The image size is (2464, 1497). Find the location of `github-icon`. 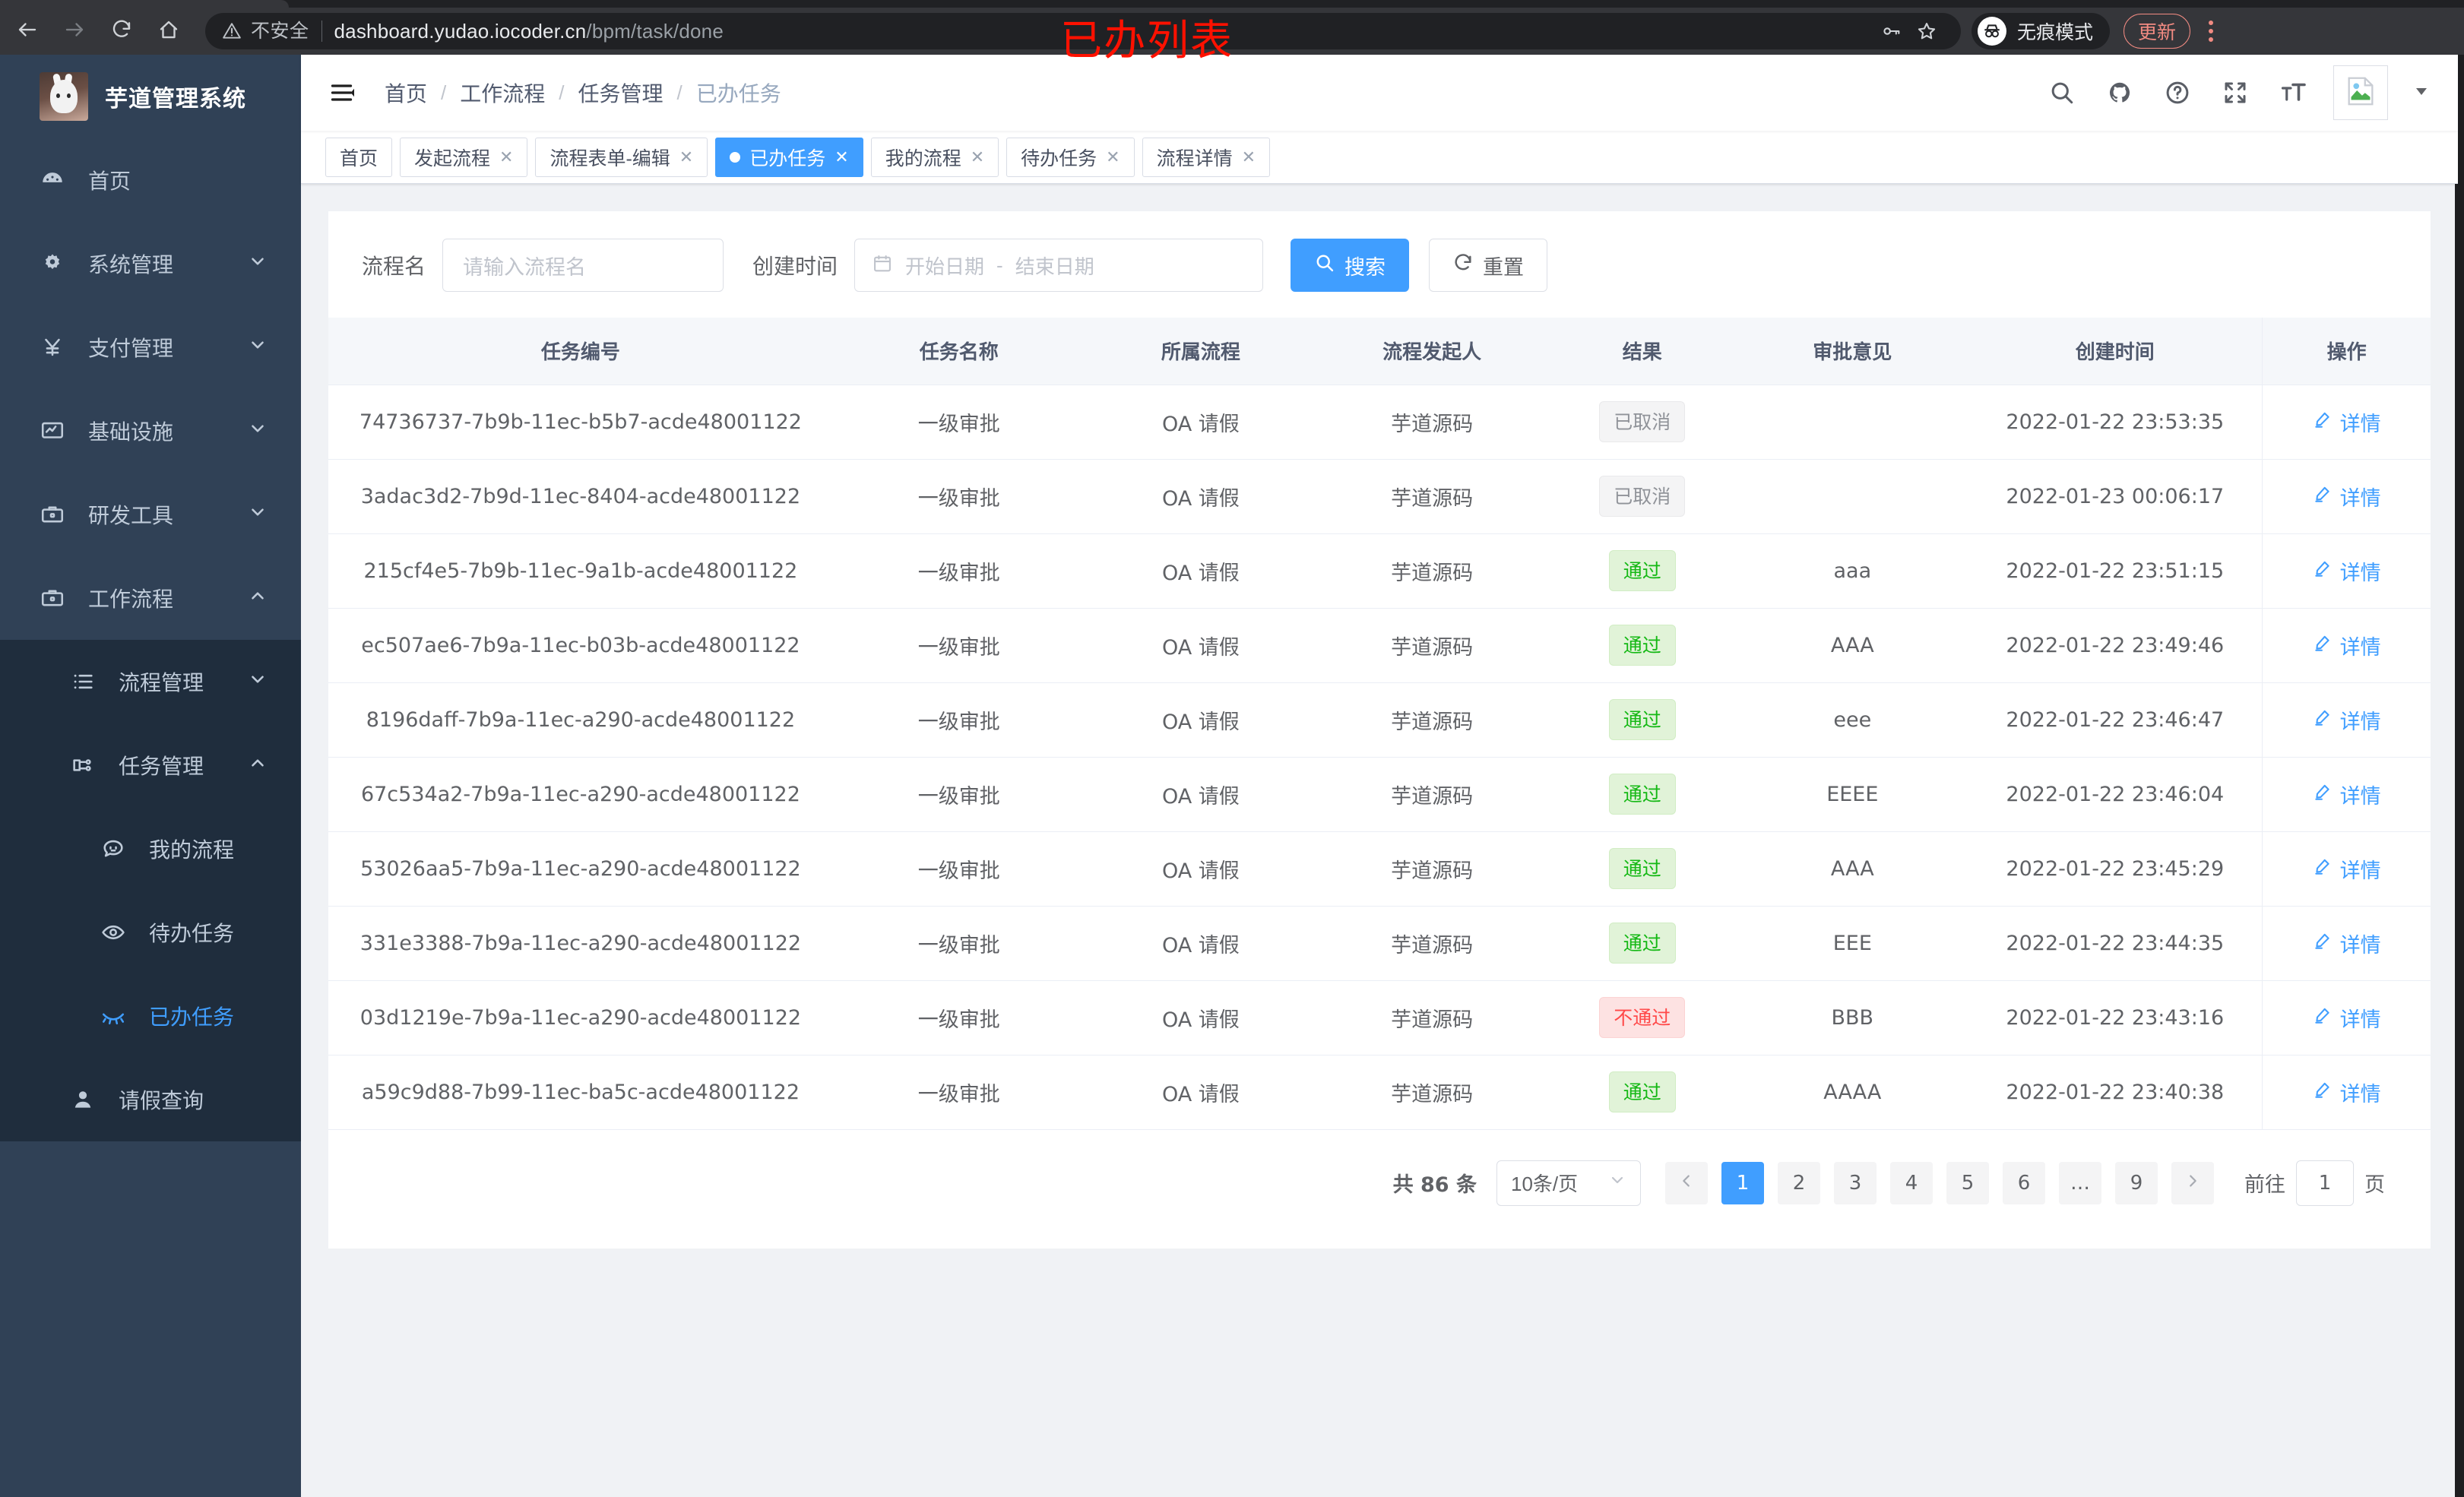

github-icon is located at coordinates (2119, 92).